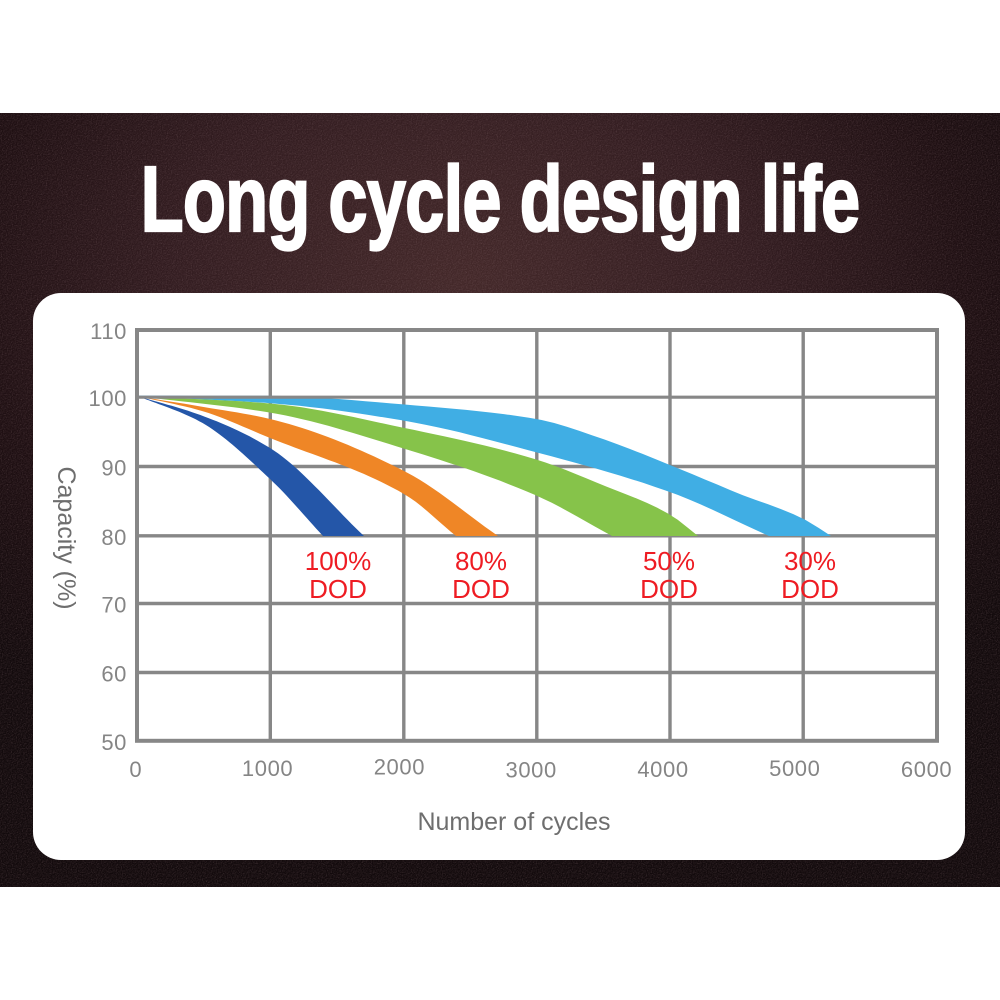  Describe the element at coordinates (114, 674) in the screenshot. I see `svg-text: 60` at that location.